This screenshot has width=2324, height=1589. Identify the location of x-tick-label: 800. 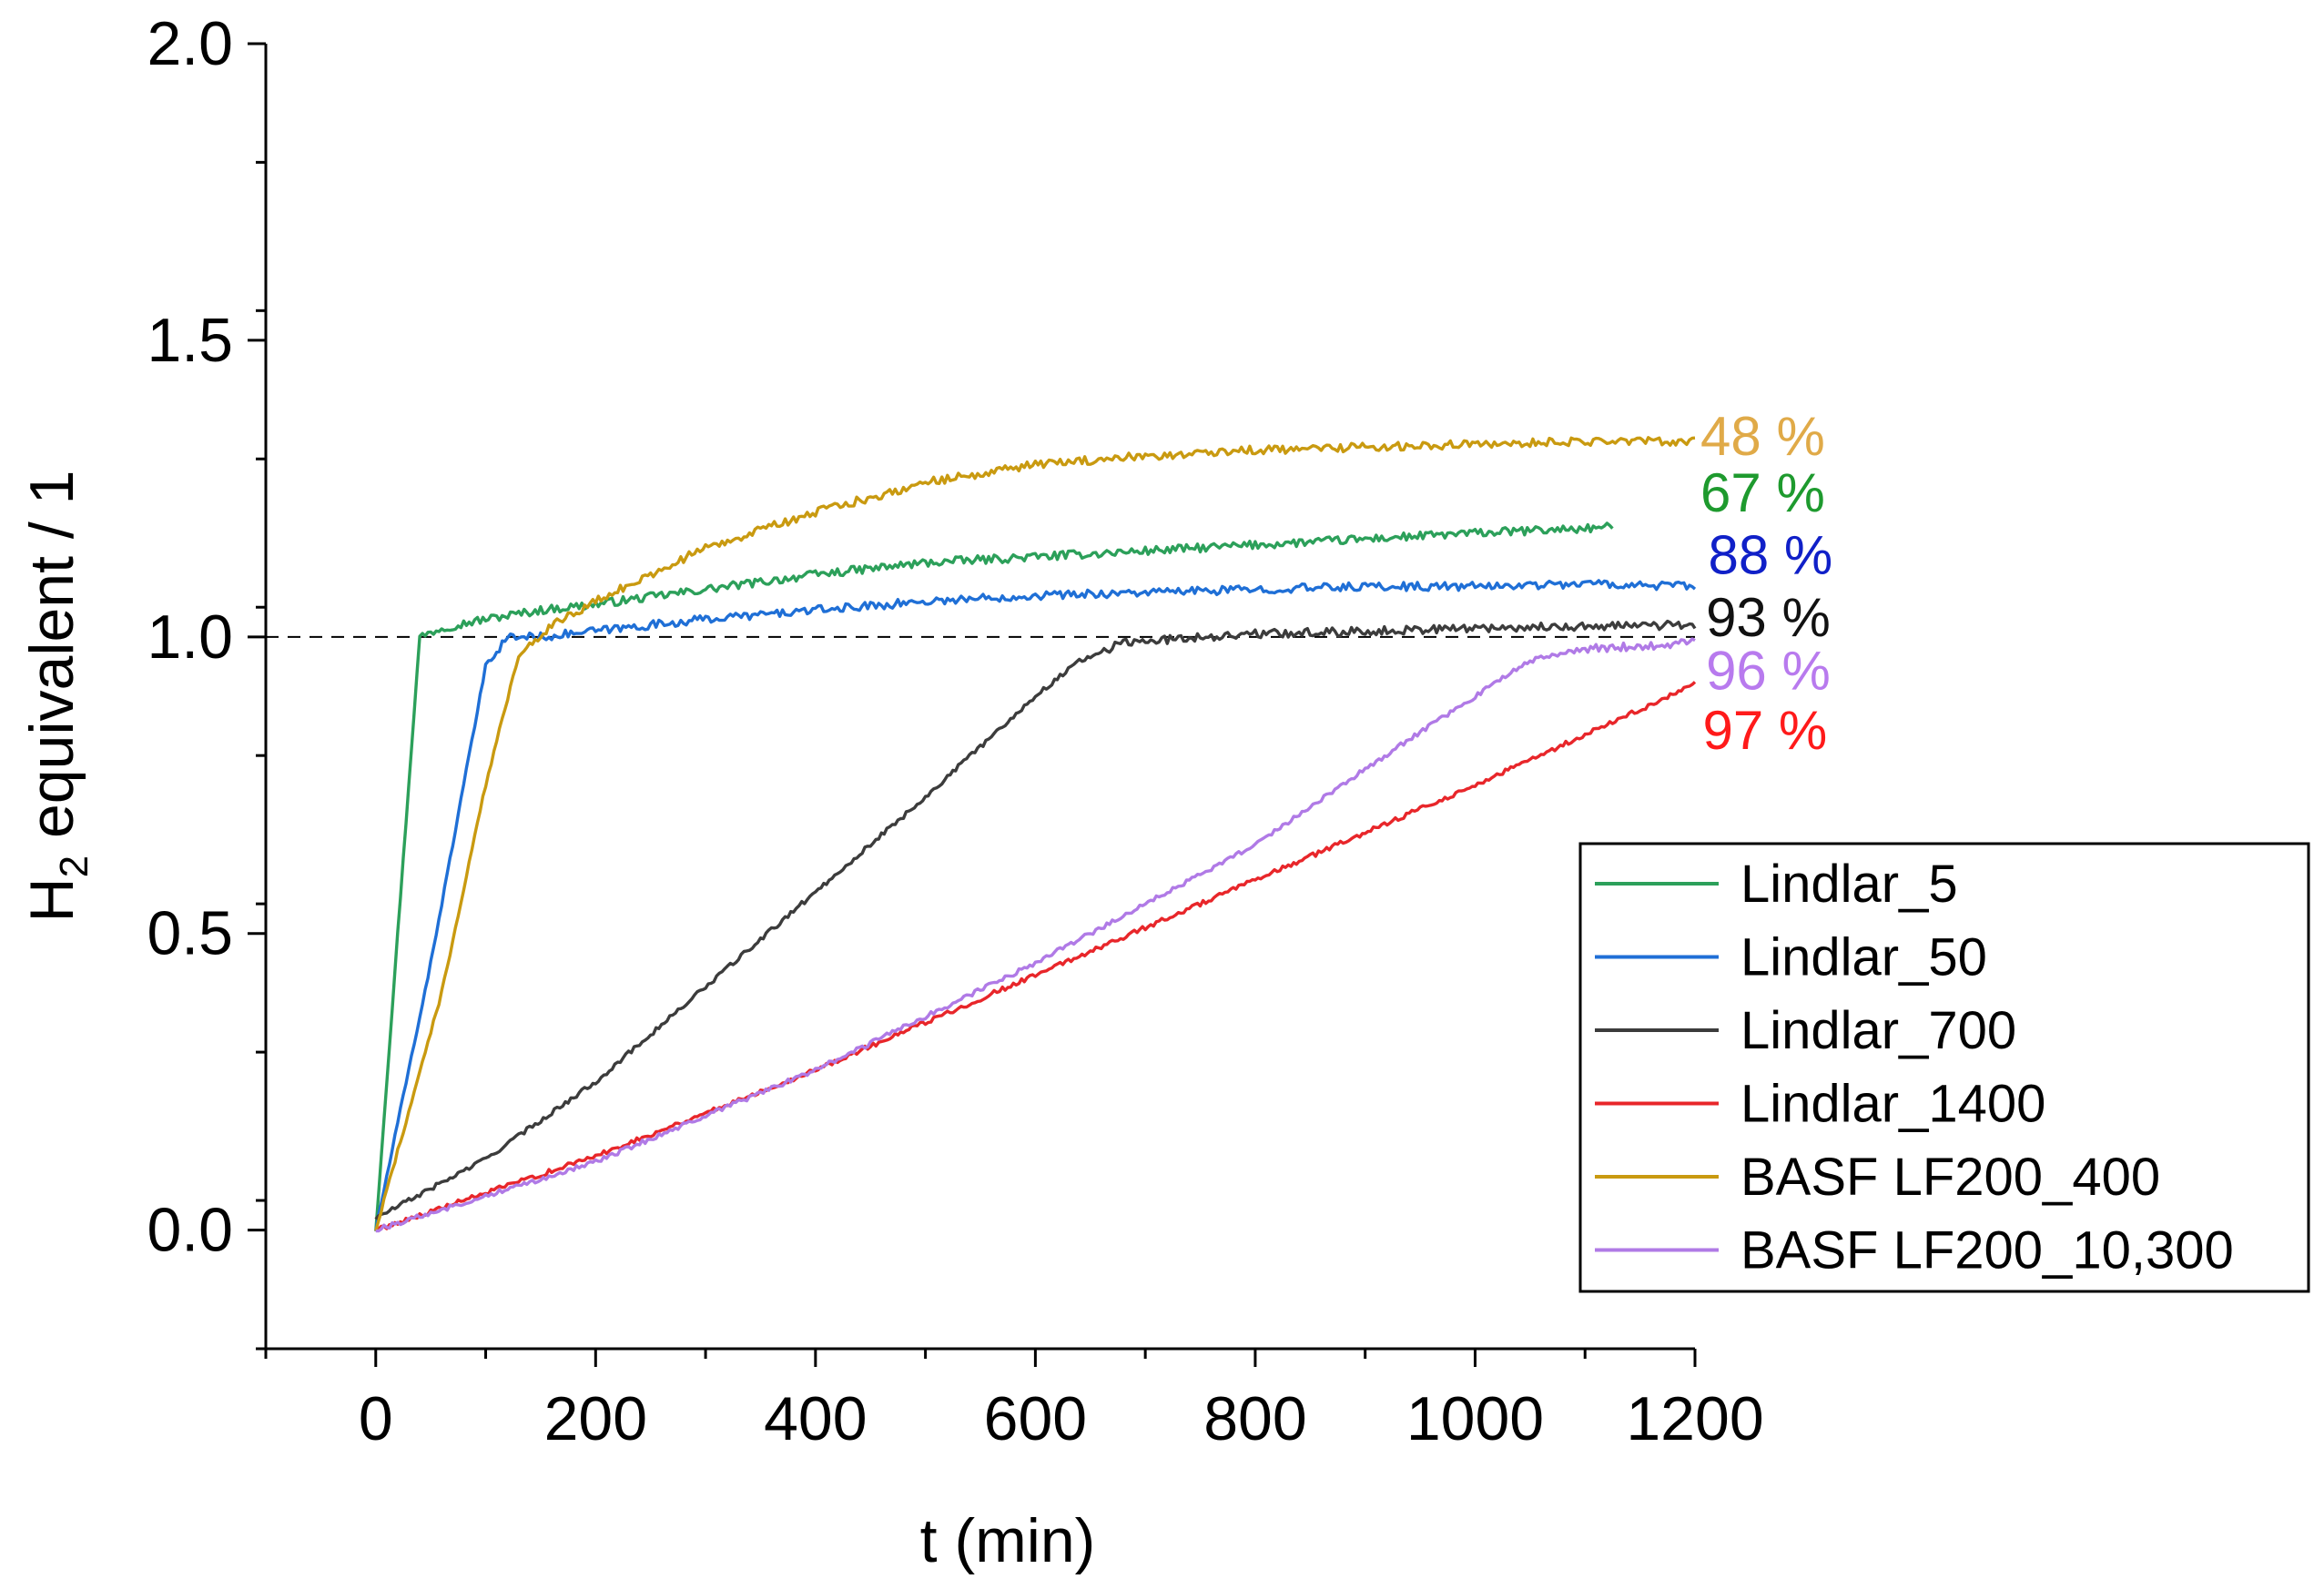
(1254, 1418).